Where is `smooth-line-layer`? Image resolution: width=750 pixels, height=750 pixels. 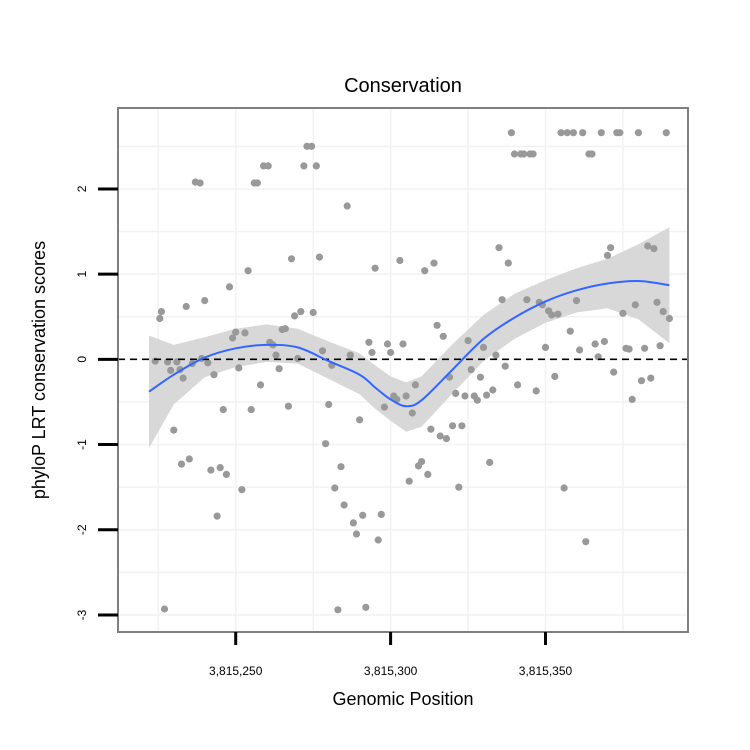 smooth-line-layer is located at coordinates (409, 343).